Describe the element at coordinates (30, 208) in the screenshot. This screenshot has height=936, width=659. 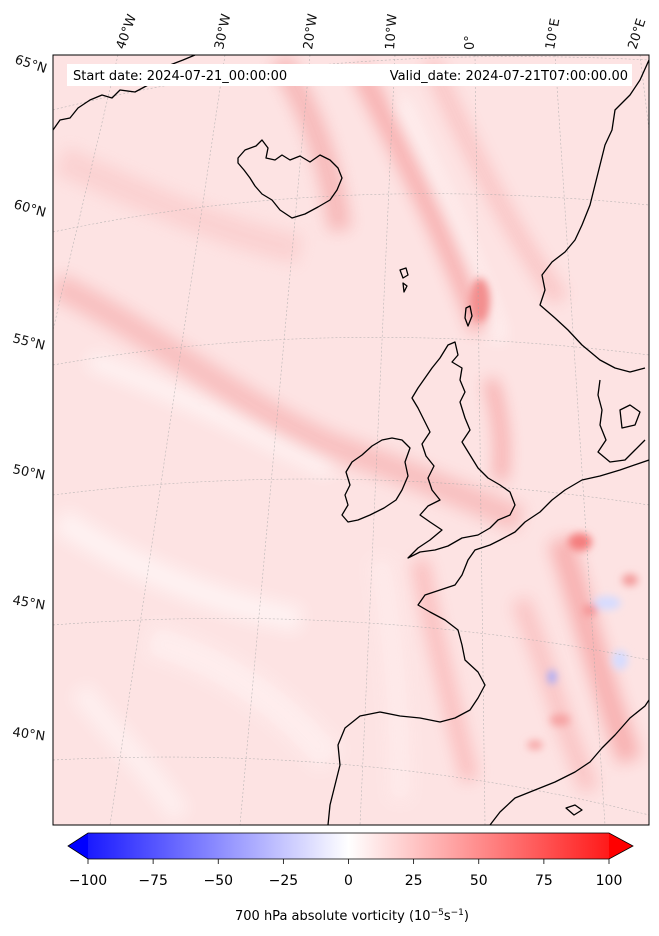
I see `lat-label-60n: 60°N` at that location.